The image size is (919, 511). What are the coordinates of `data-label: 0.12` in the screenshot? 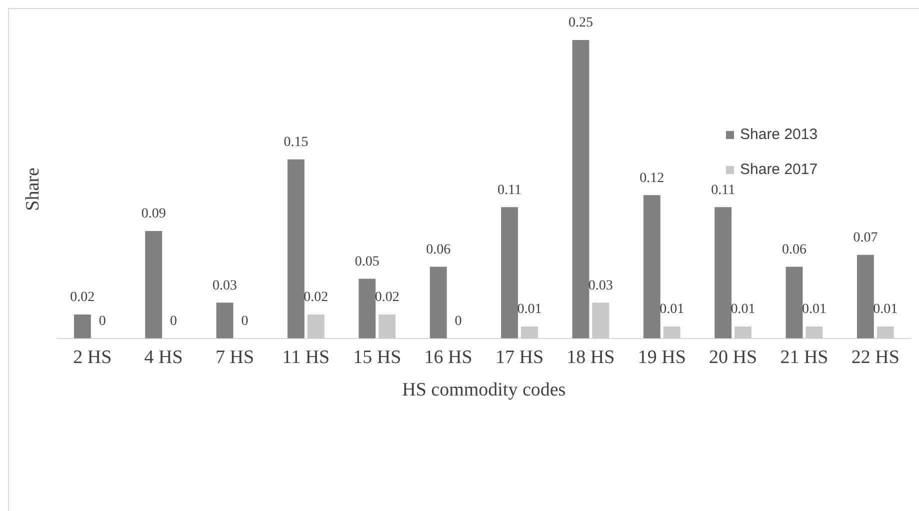 It's located at (652, 178).